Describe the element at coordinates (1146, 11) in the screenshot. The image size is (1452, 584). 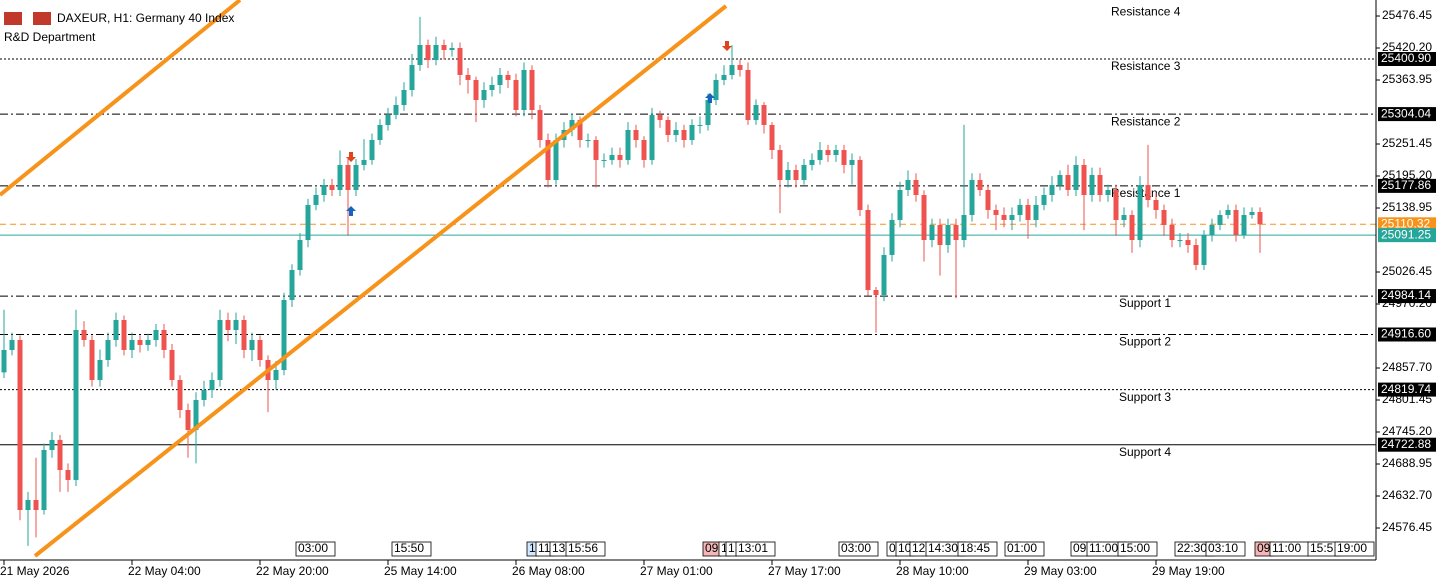
I see `level-name: Resistance 4` at that location.